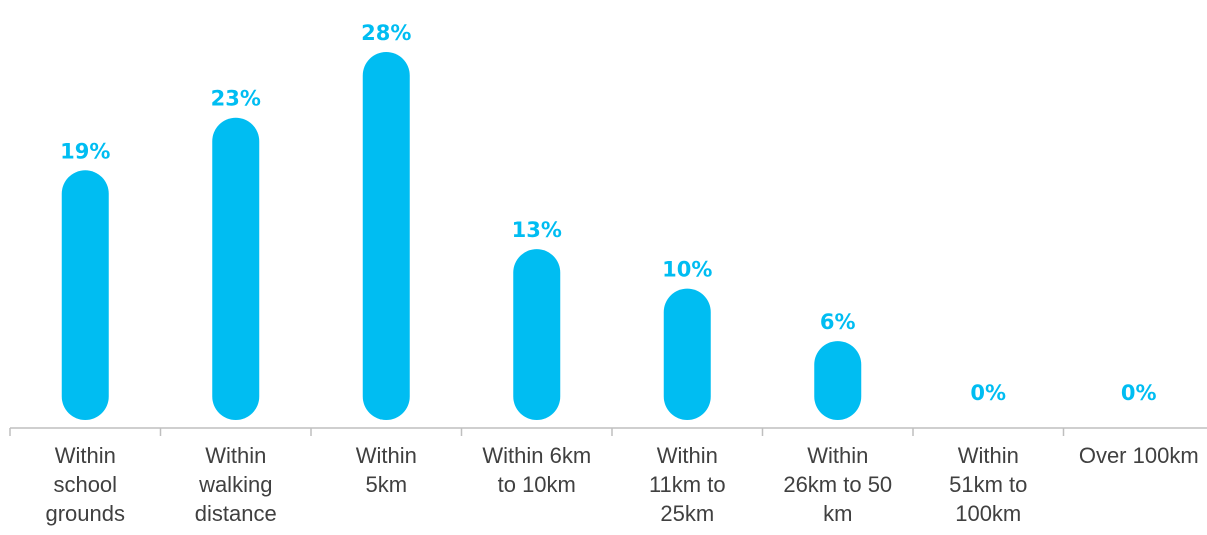 This screenshot has height=535, width=1207. I want to click on category-label: Within 51km to 100km, so click(988, 484).